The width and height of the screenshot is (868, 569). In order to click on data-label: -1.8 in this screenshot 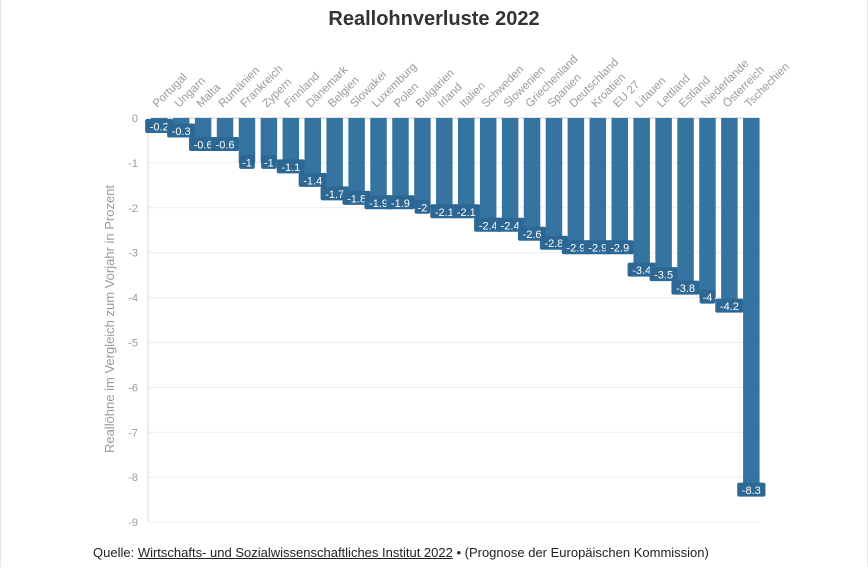, I will do `click(356, 199)`.